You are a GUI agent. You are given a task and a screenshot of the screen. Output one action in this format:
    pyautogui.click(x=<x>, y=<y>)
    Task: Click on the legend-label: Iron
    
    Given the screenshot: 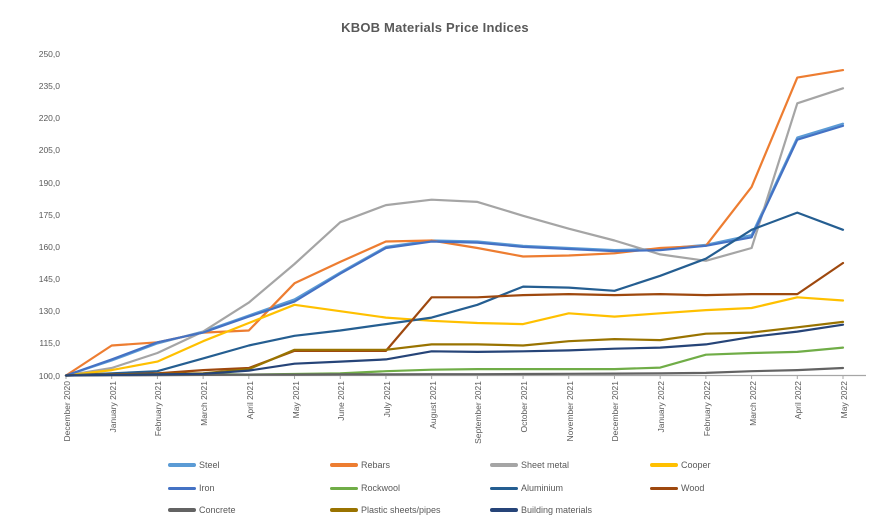 What is the action you would take?
    pyautogui.click(x=207, y=488)
    